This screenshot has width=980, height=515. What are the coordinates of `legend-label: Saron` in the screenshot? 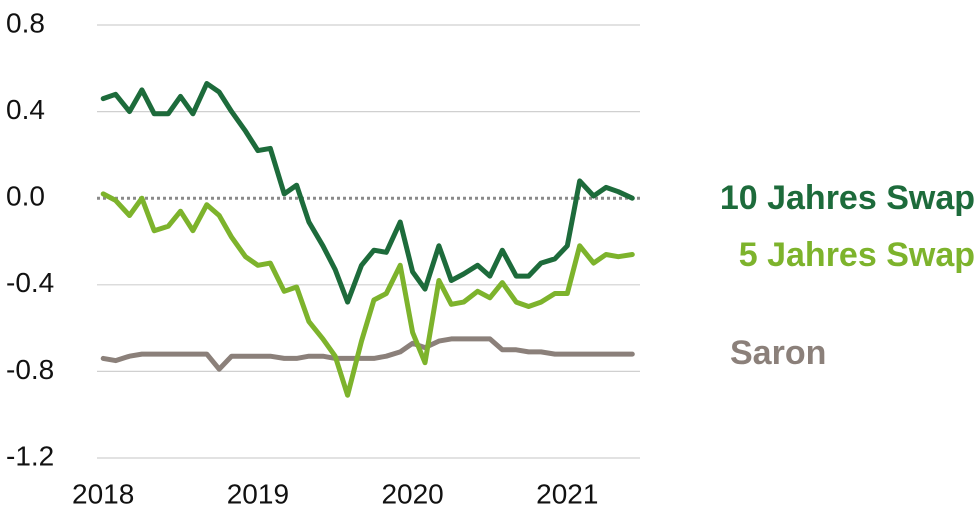 It's located at (778, 353).